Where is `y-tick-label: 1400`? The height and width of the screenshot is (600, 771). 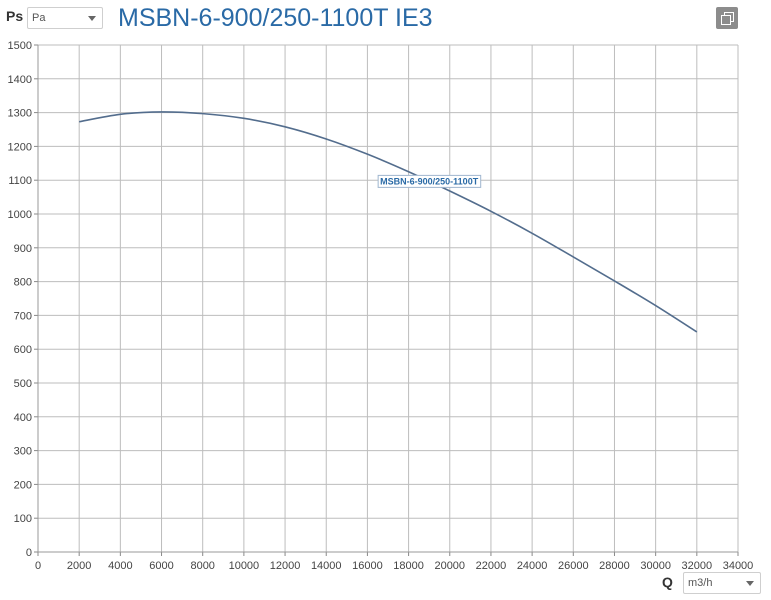 y-tick-label: 1400 is located at coordinates (20, 80).